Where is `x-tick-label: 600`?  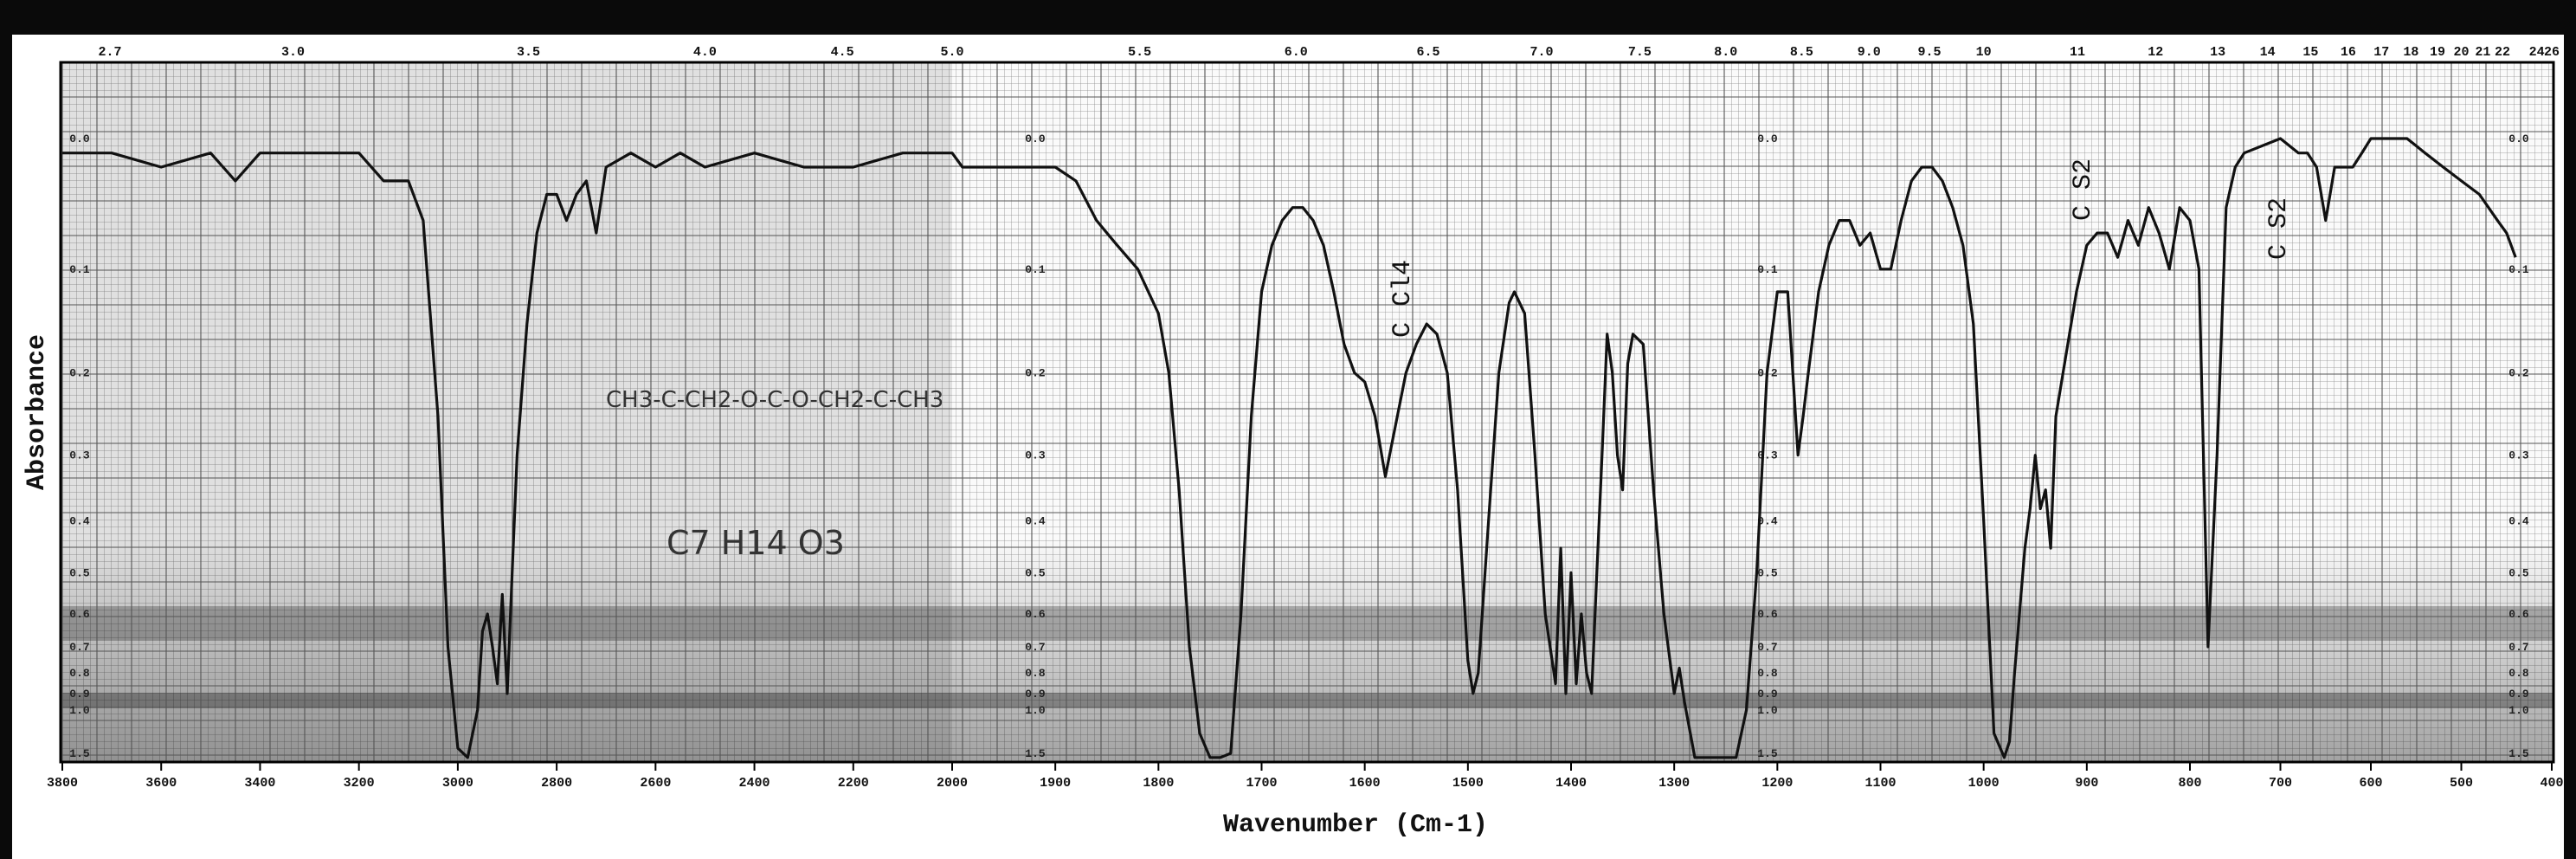 x-tick-label: 600 is located at coordinates (2370, 784).